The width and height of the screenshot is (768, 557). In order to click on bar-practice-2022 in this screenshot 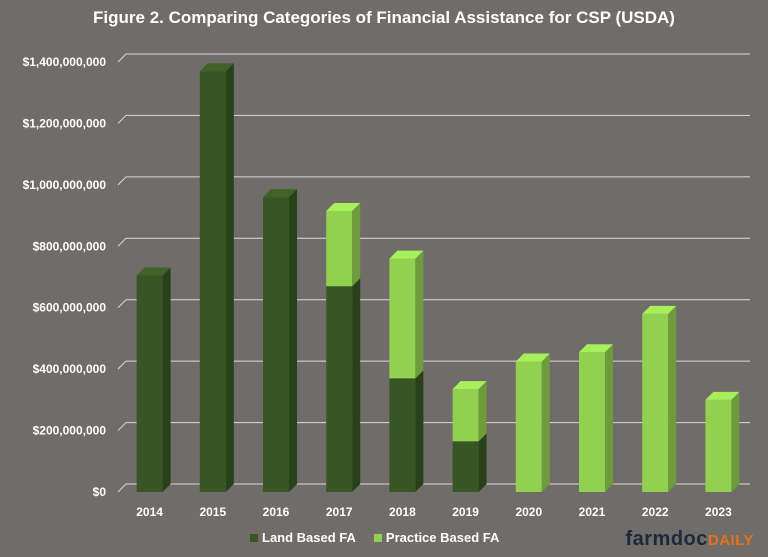, I will do `click(659, 398)`.